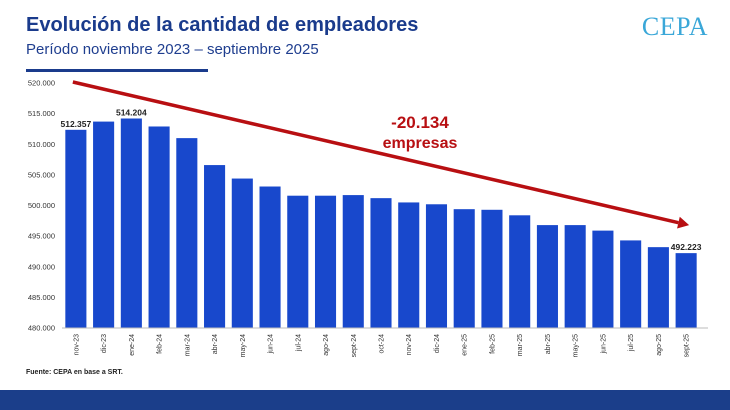  I want to click on x-tick-label: mar-25, so click(520, 345).